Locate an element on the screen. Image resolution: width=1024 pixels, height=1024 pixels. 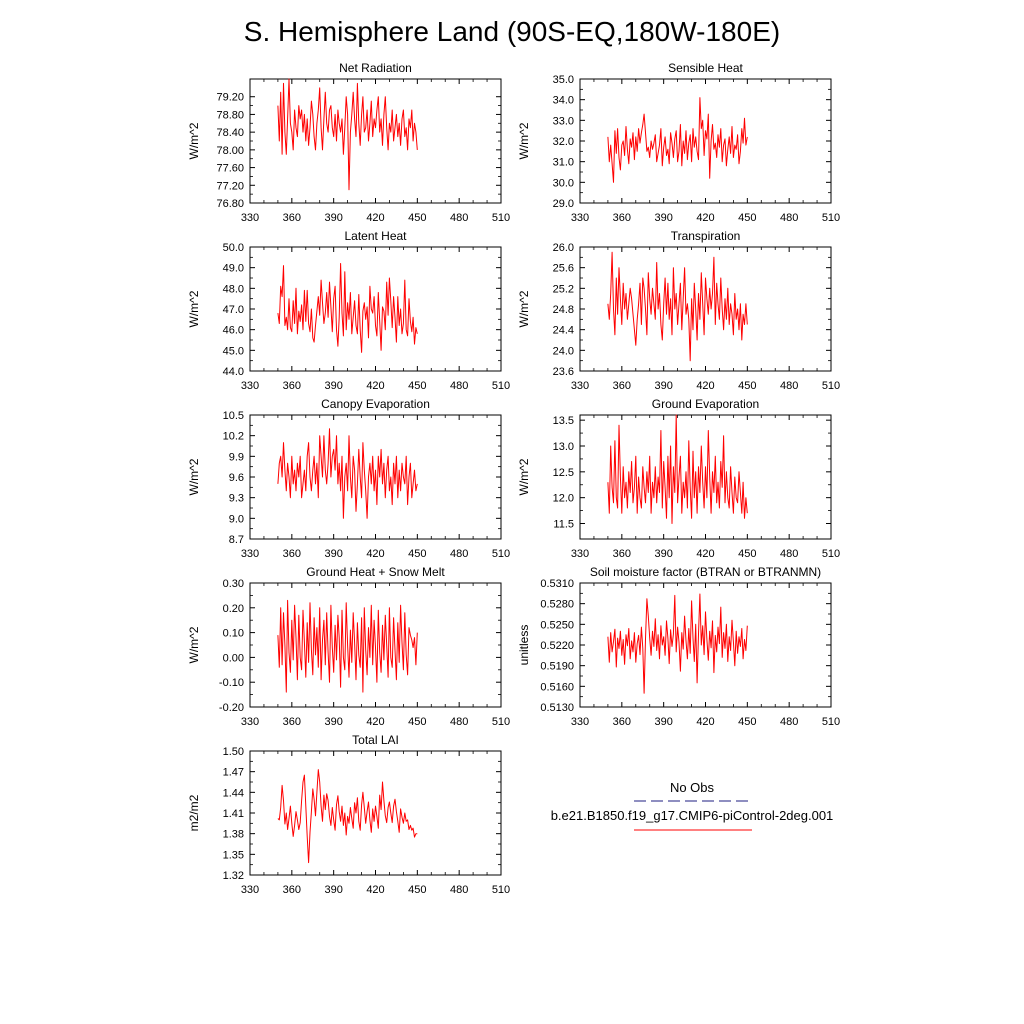
panel-title: Soil moisture factor (BTRAN or BTRANMN) is located at coordinates (705, 572).